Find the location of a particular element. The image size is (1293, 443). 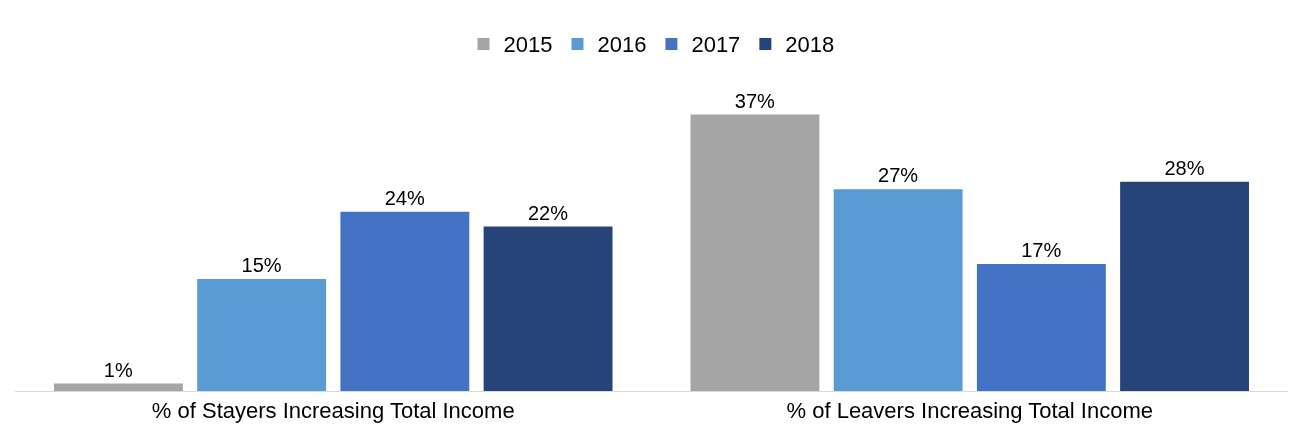

data-label: 22% is located at coordinates (548, 212).